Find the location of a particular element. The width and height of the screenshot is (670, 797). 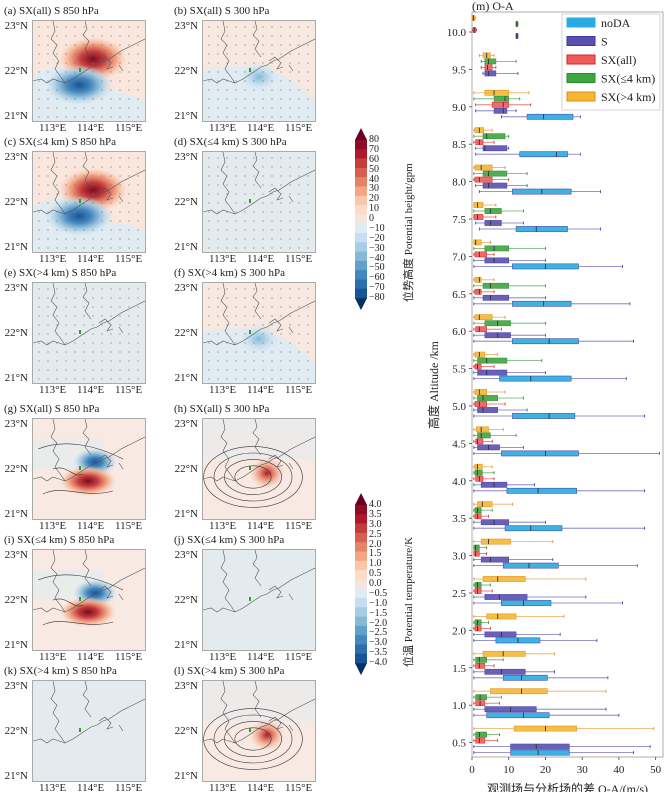

colorbar-tick: 2.0 is located at coordinates (375, 544).